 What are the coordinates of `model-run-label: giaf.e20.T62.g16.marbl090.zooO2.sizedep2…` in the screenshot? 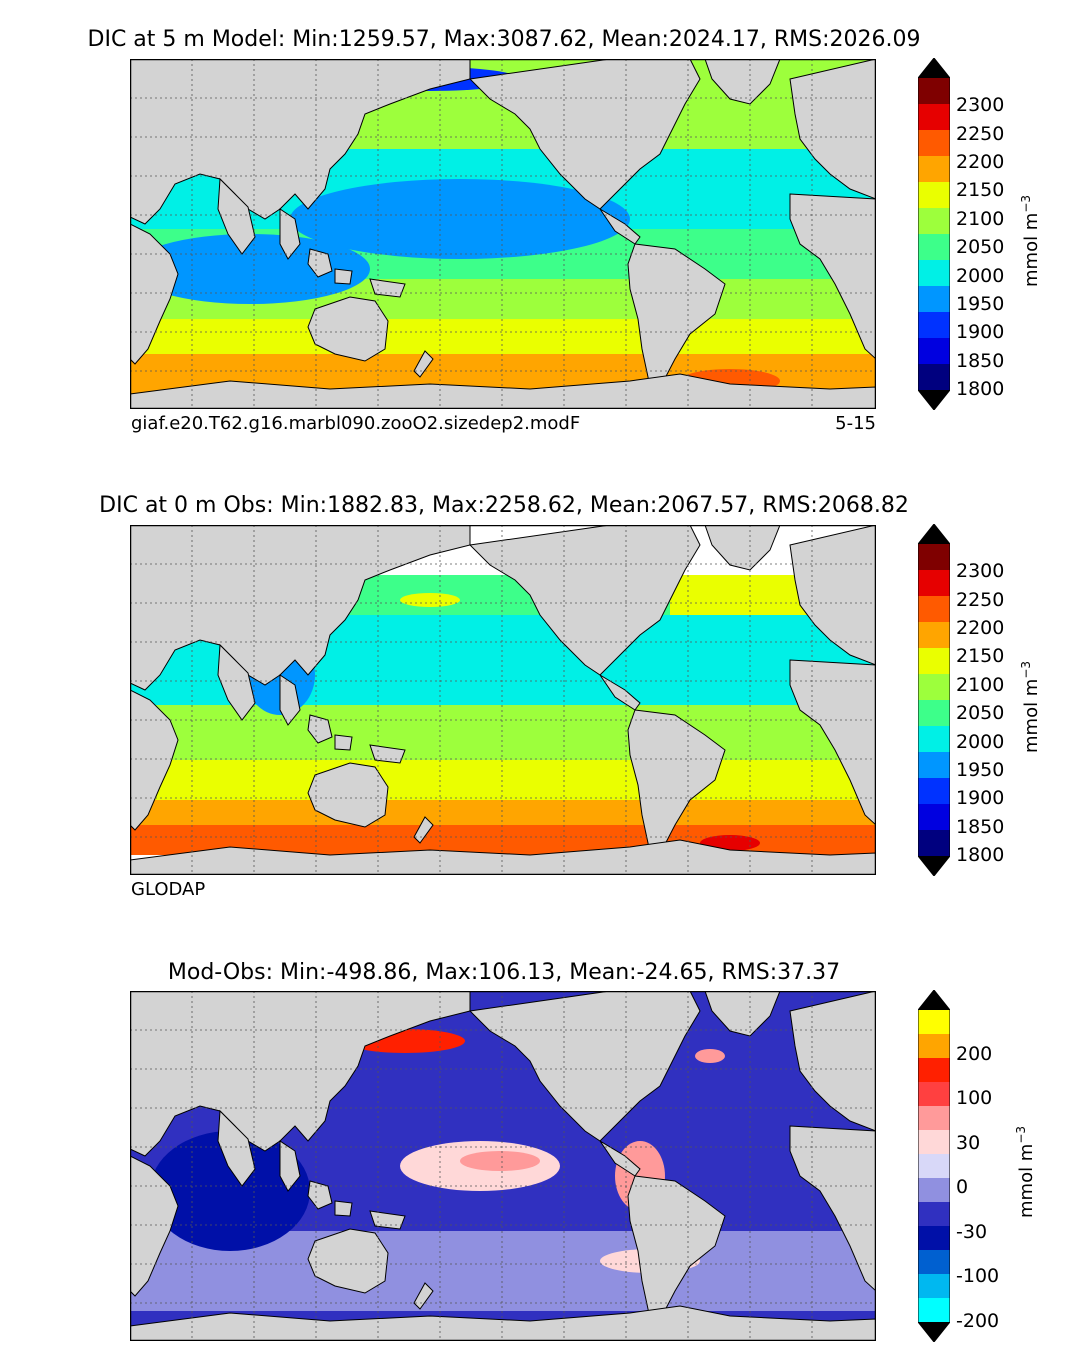 It's located at (356, 423).